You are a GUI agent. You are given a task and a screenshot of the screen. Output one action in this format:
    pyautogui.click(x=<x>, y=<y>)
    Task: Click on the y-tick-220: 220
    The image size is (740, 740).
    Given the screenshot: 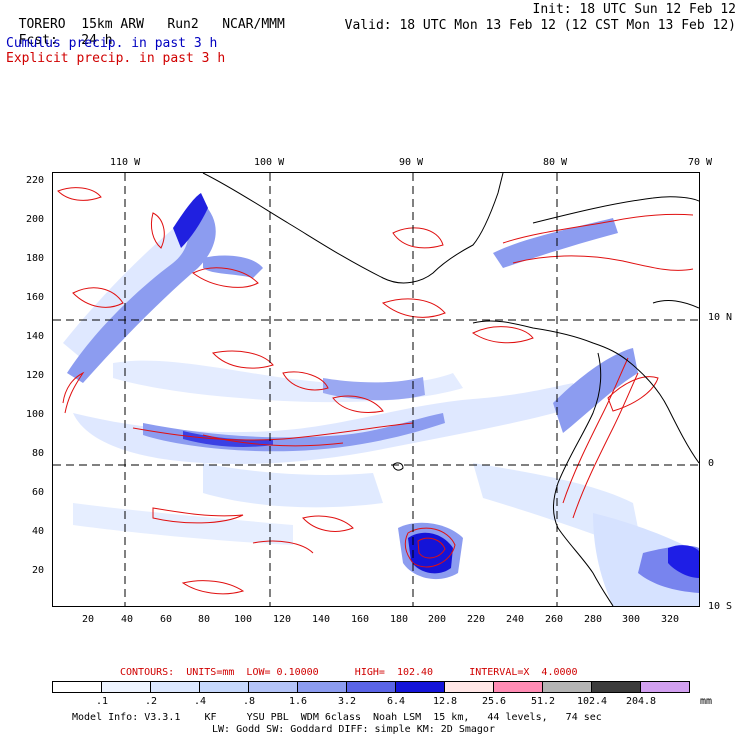 What is the action you would take?
    pyautogui.click(x=35, y=180)
    